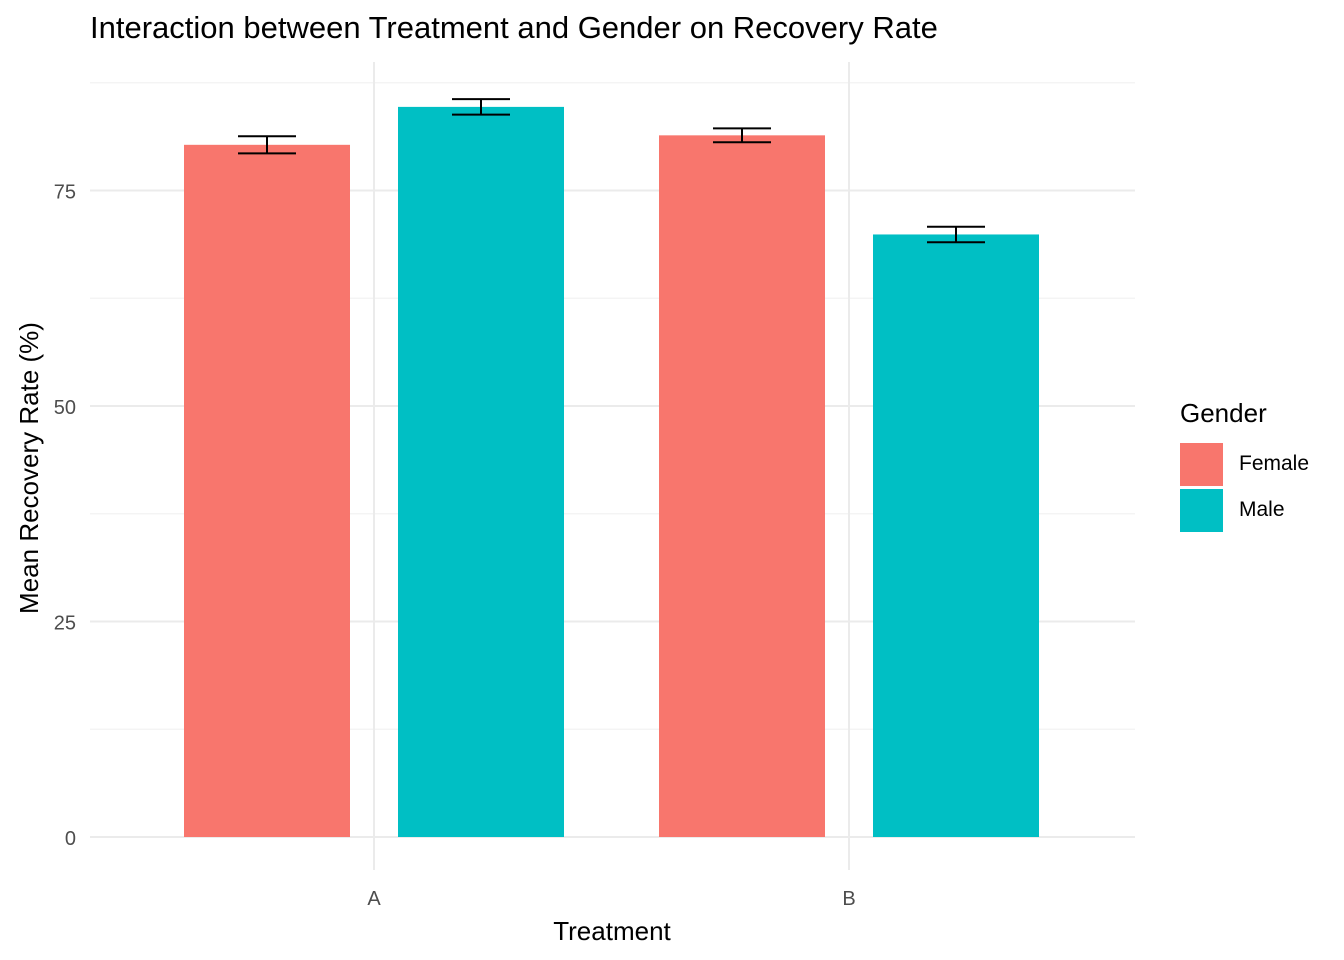  I want to click on y-tick-label: 50, so click(65, 408).